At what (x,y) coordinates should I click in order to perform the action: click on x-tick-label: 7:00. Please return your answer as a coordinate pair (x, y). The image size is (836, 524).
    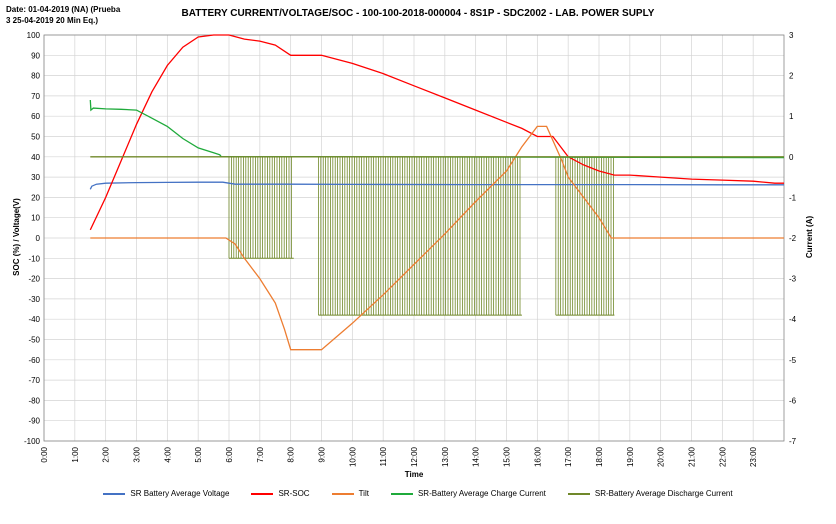
    Looking at the image, I should click on (260, 454).